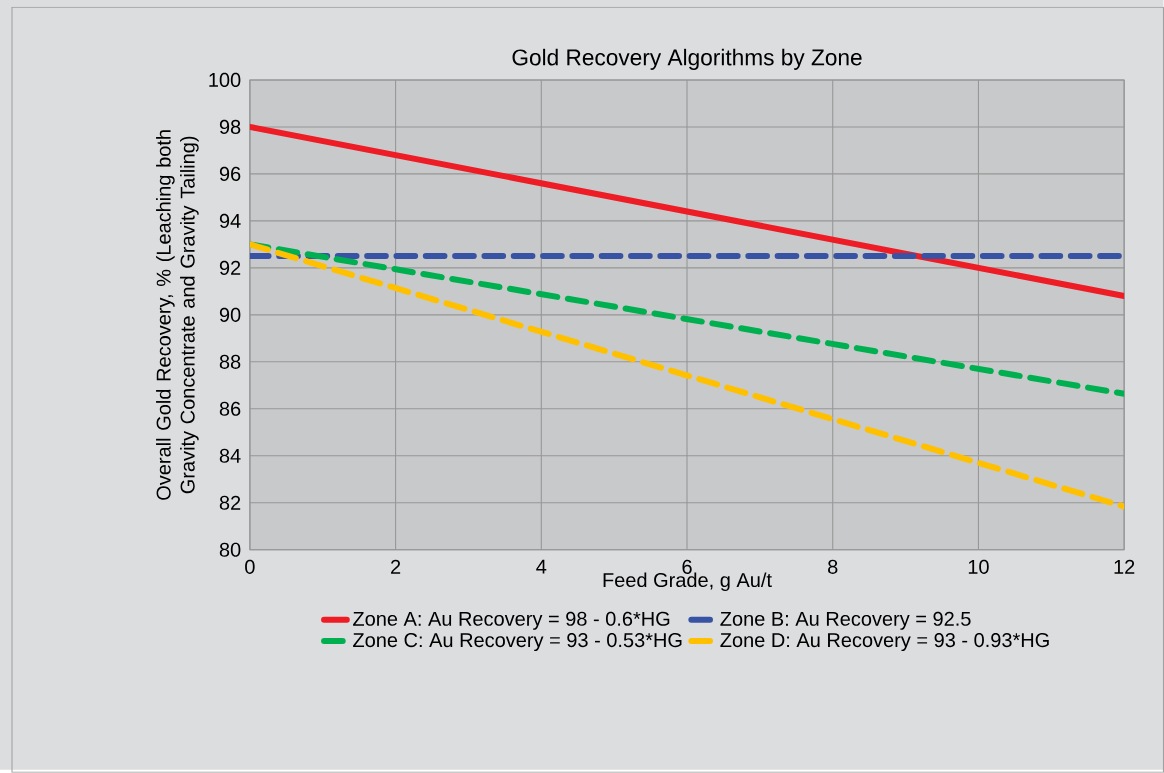 This screenshot has width=1164, height=773. What do you see at coordinates (687, 566) in the screenshot?
I see `x-tick-label: 6` at bounding box center [687, 566].